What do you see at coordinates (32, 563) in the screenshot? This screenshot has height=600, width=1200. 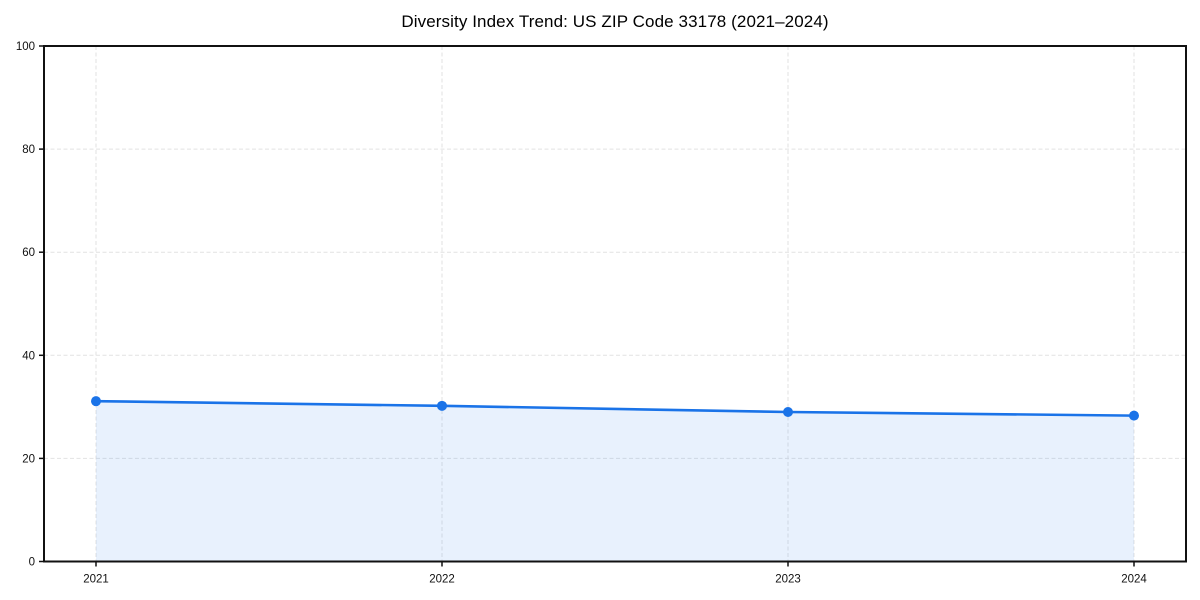 I see `y-tick-label-0: 0` at bounding box center [32, 563].